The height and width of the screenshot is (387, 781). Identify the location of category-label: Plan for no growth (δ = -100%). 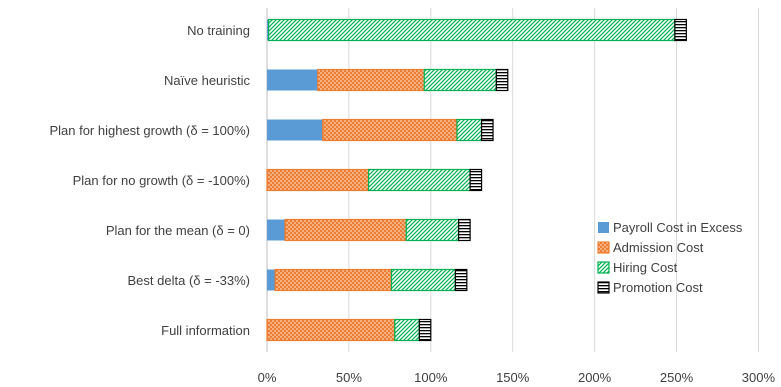
(161, 180).